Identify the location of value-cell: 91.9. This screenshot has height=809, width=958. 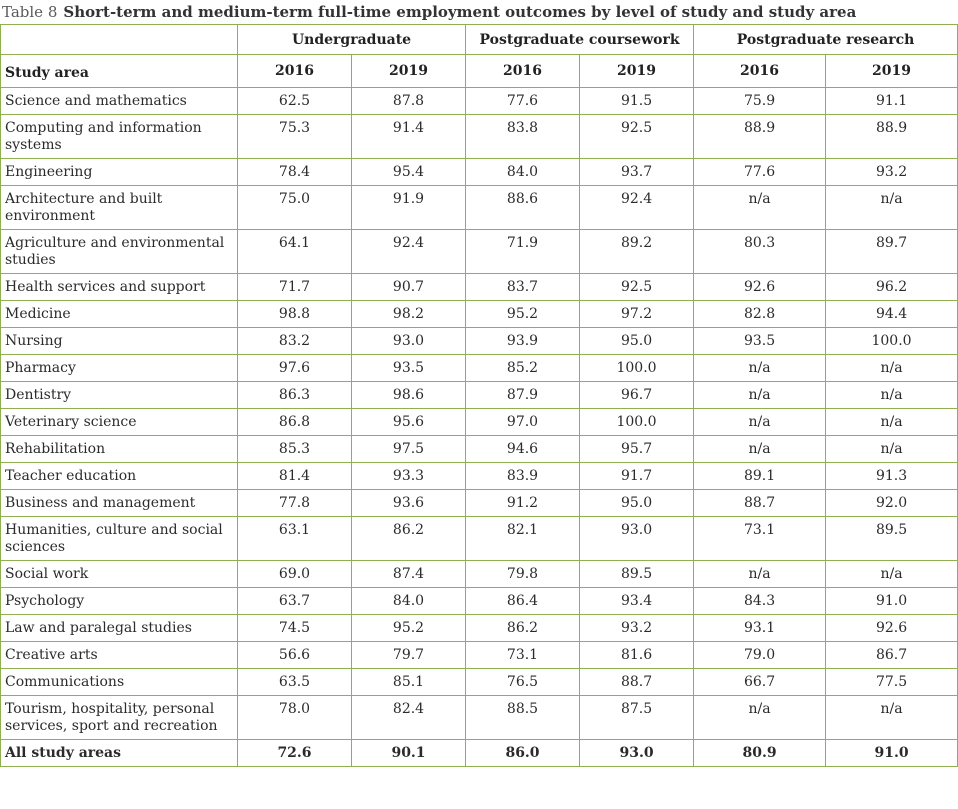
(408, 207).